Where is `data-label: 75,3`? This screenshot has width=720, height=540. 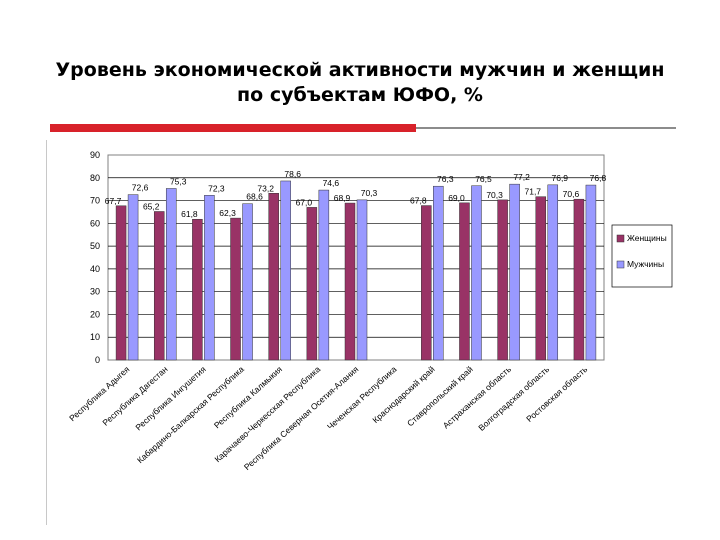 data-label: 75,3 is located at coordinates (178, 181).